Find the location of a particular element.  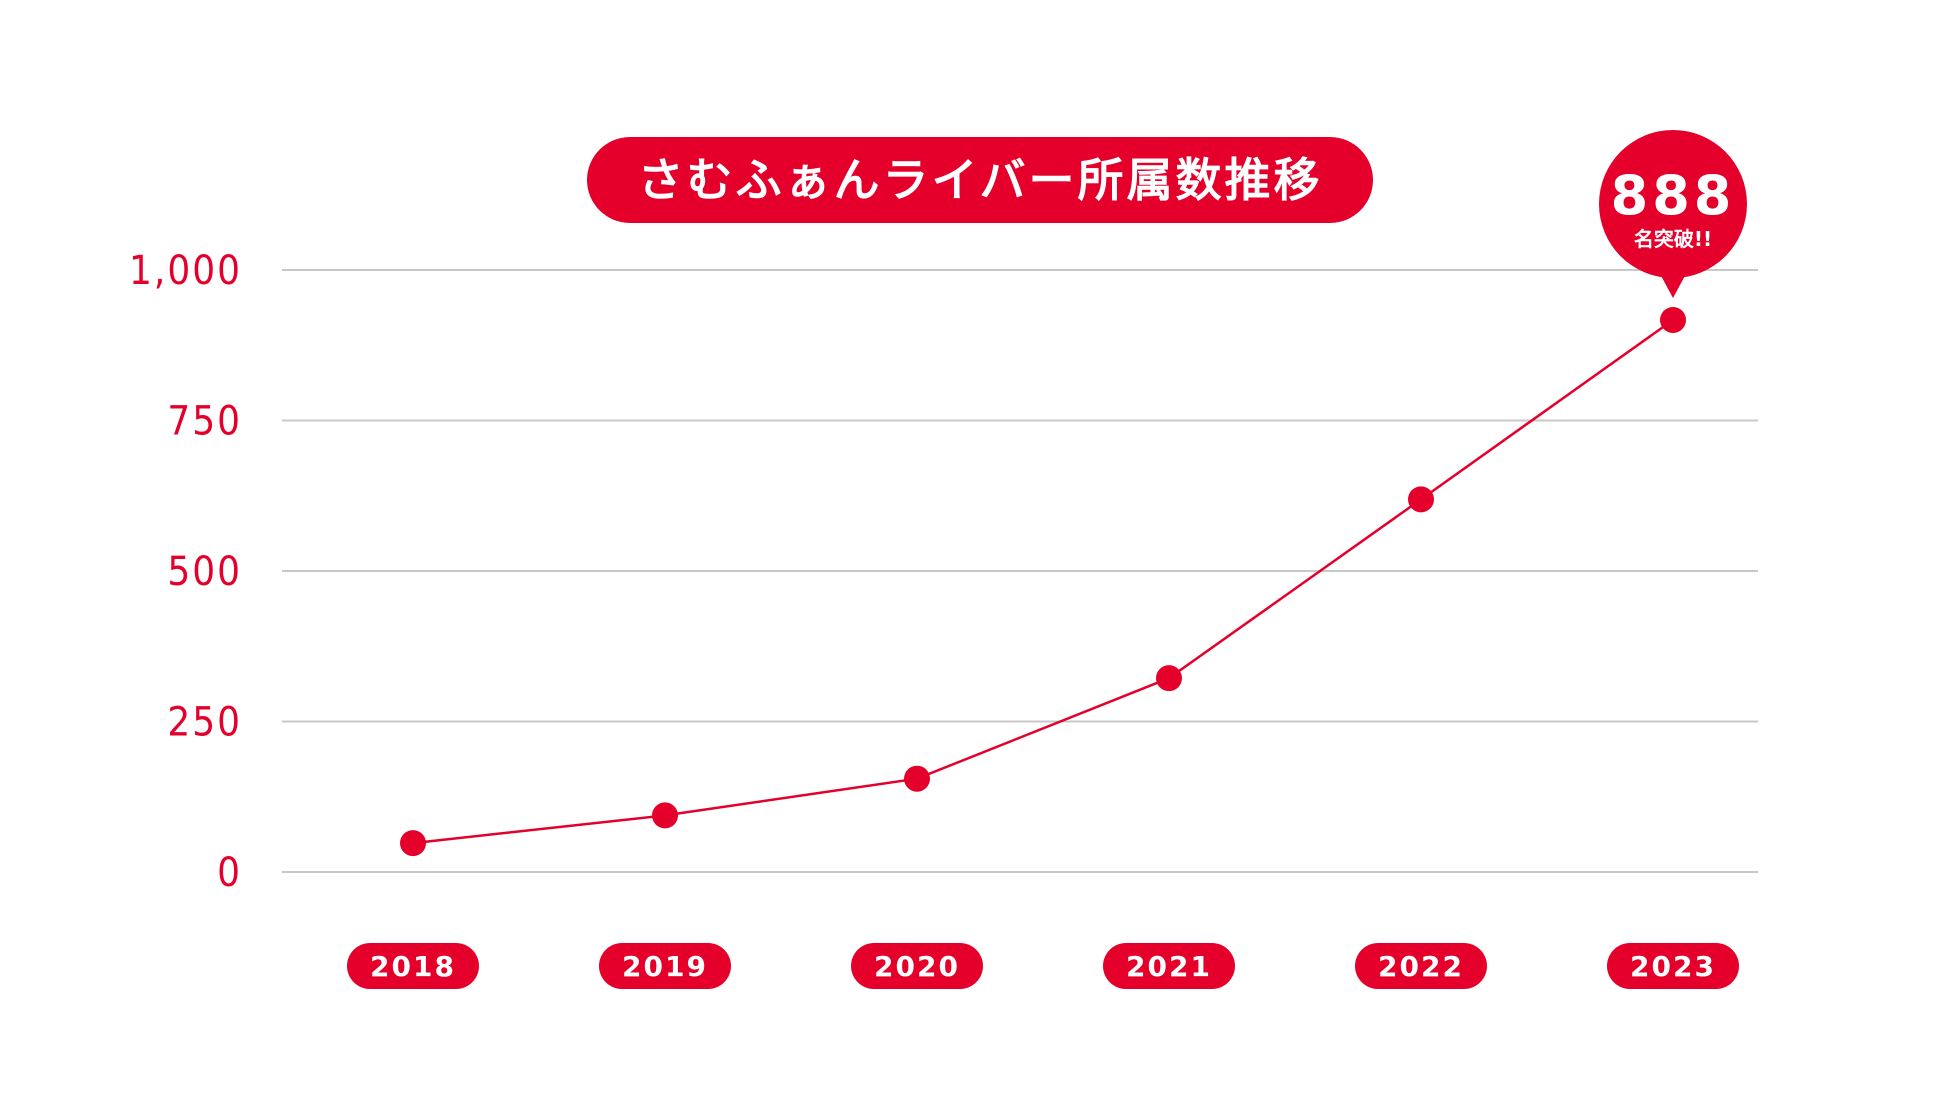

y-axis-ticks: 0 250 500 750 1,000 is located at coordinates (185, 572).